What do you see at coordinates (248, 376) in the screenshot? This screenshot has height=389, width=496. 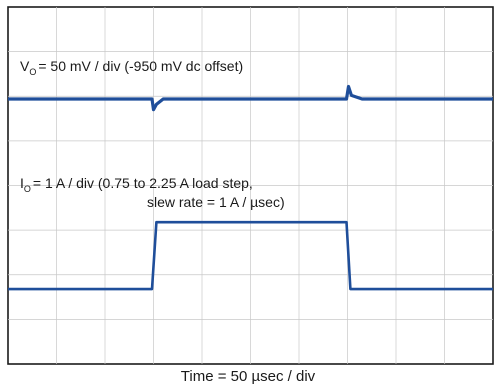 I see `x-axis-label: Time = 50 µsec / div` at bounding box center [248, 376].